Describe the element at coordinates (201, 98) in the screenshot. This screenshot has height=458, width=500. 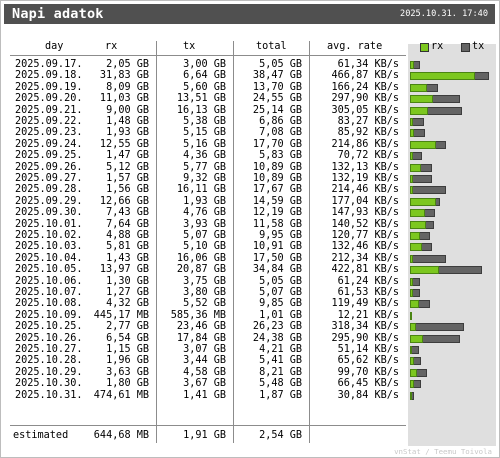
I see `table-cell-tx: 13,51 GB` at that location.